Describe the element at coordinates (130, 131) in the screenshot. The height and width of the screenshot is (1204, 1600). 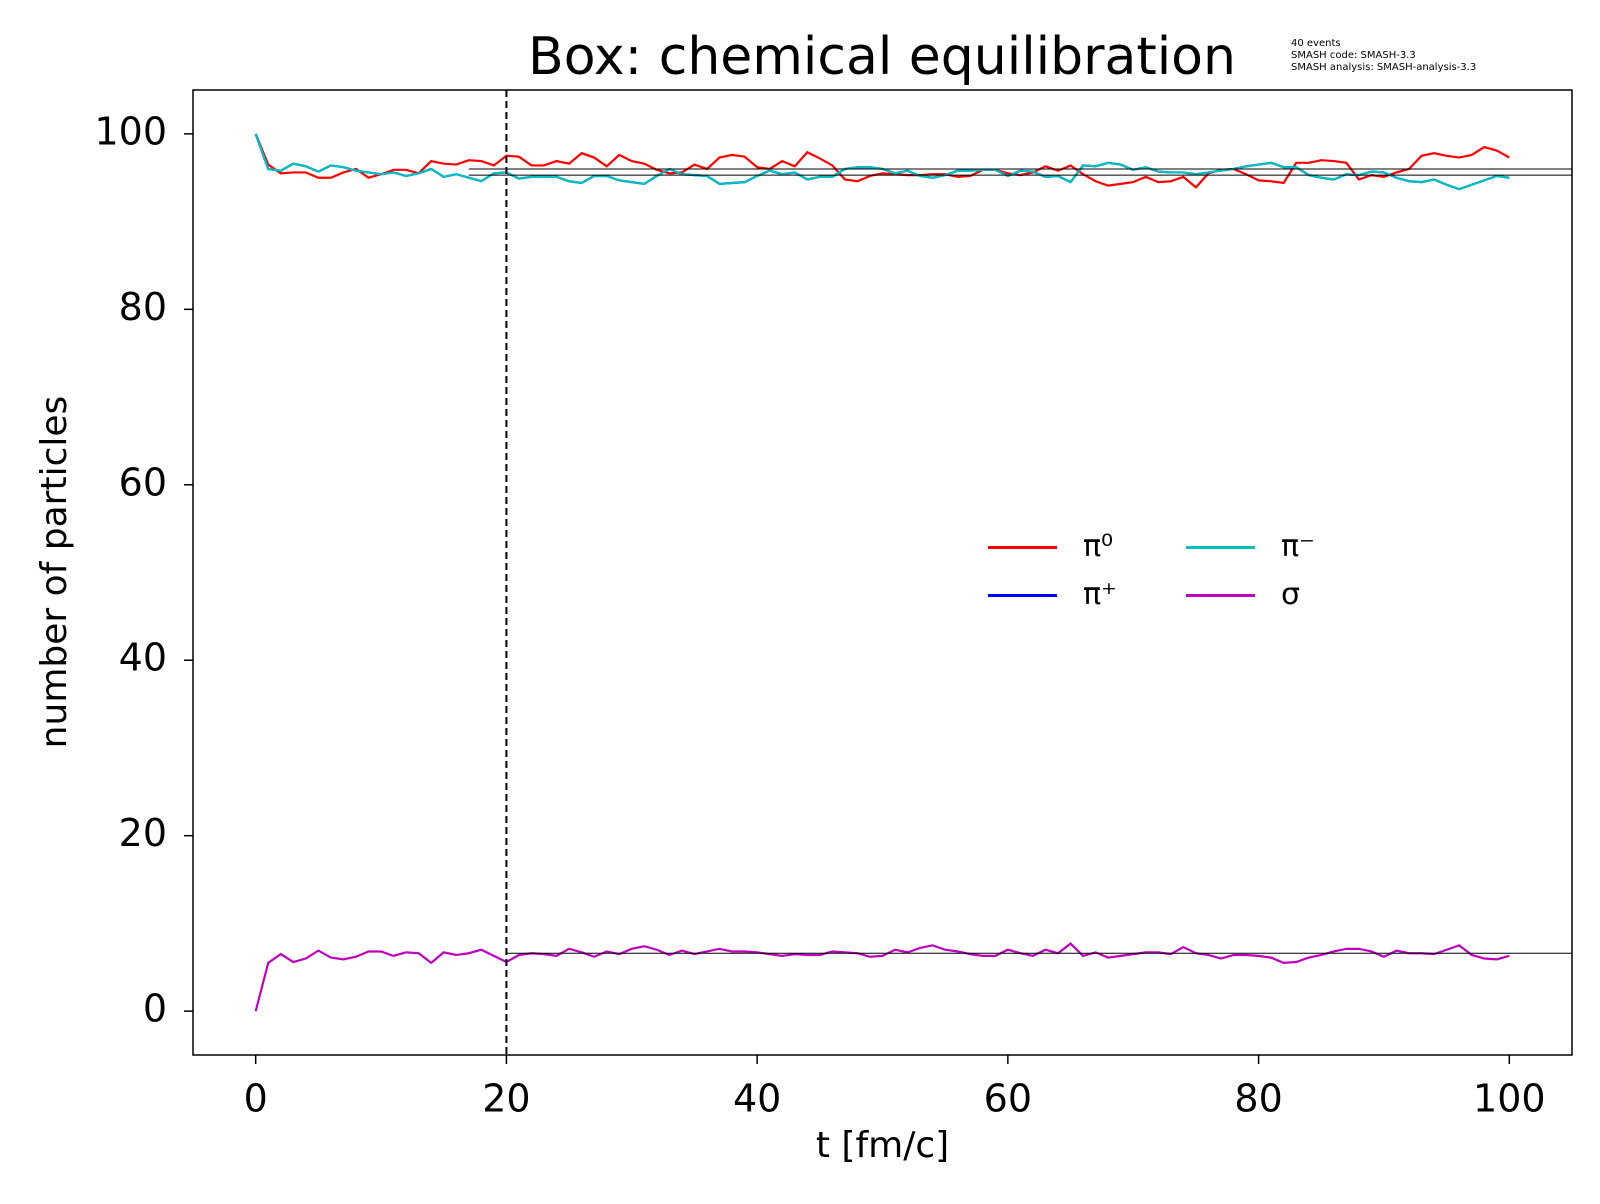
I see `y-tick-label: 100` at that location.